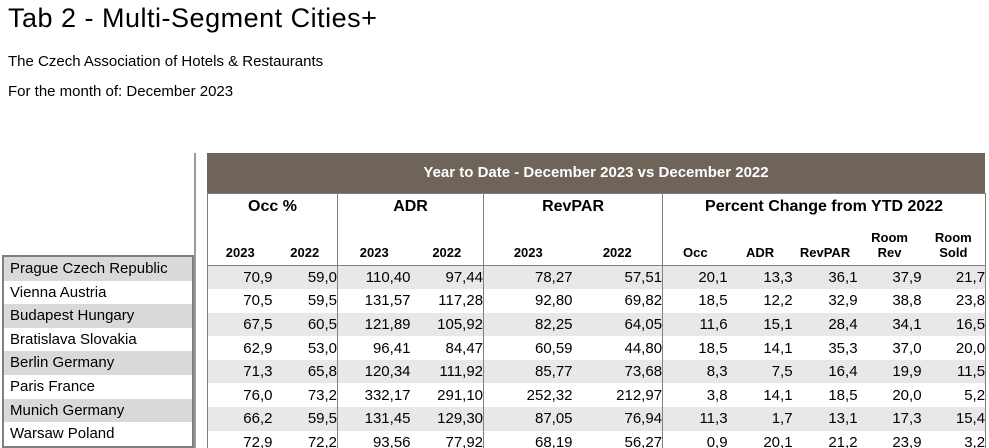 The width and height of the screenshot is (989, 448). What do you see at coordinates (843, 419) in the screenshot?
I see `value-cell: 13,1` at bounding box center [843, 419].